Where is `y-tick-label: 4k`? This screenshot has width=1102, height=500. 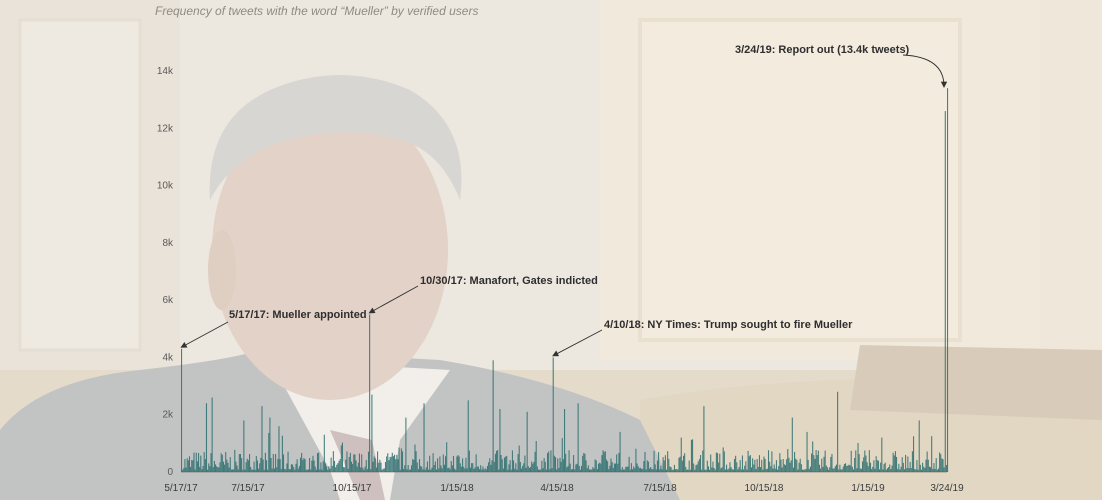 y-tick-label: 4k is located at coordinates (168, 357).